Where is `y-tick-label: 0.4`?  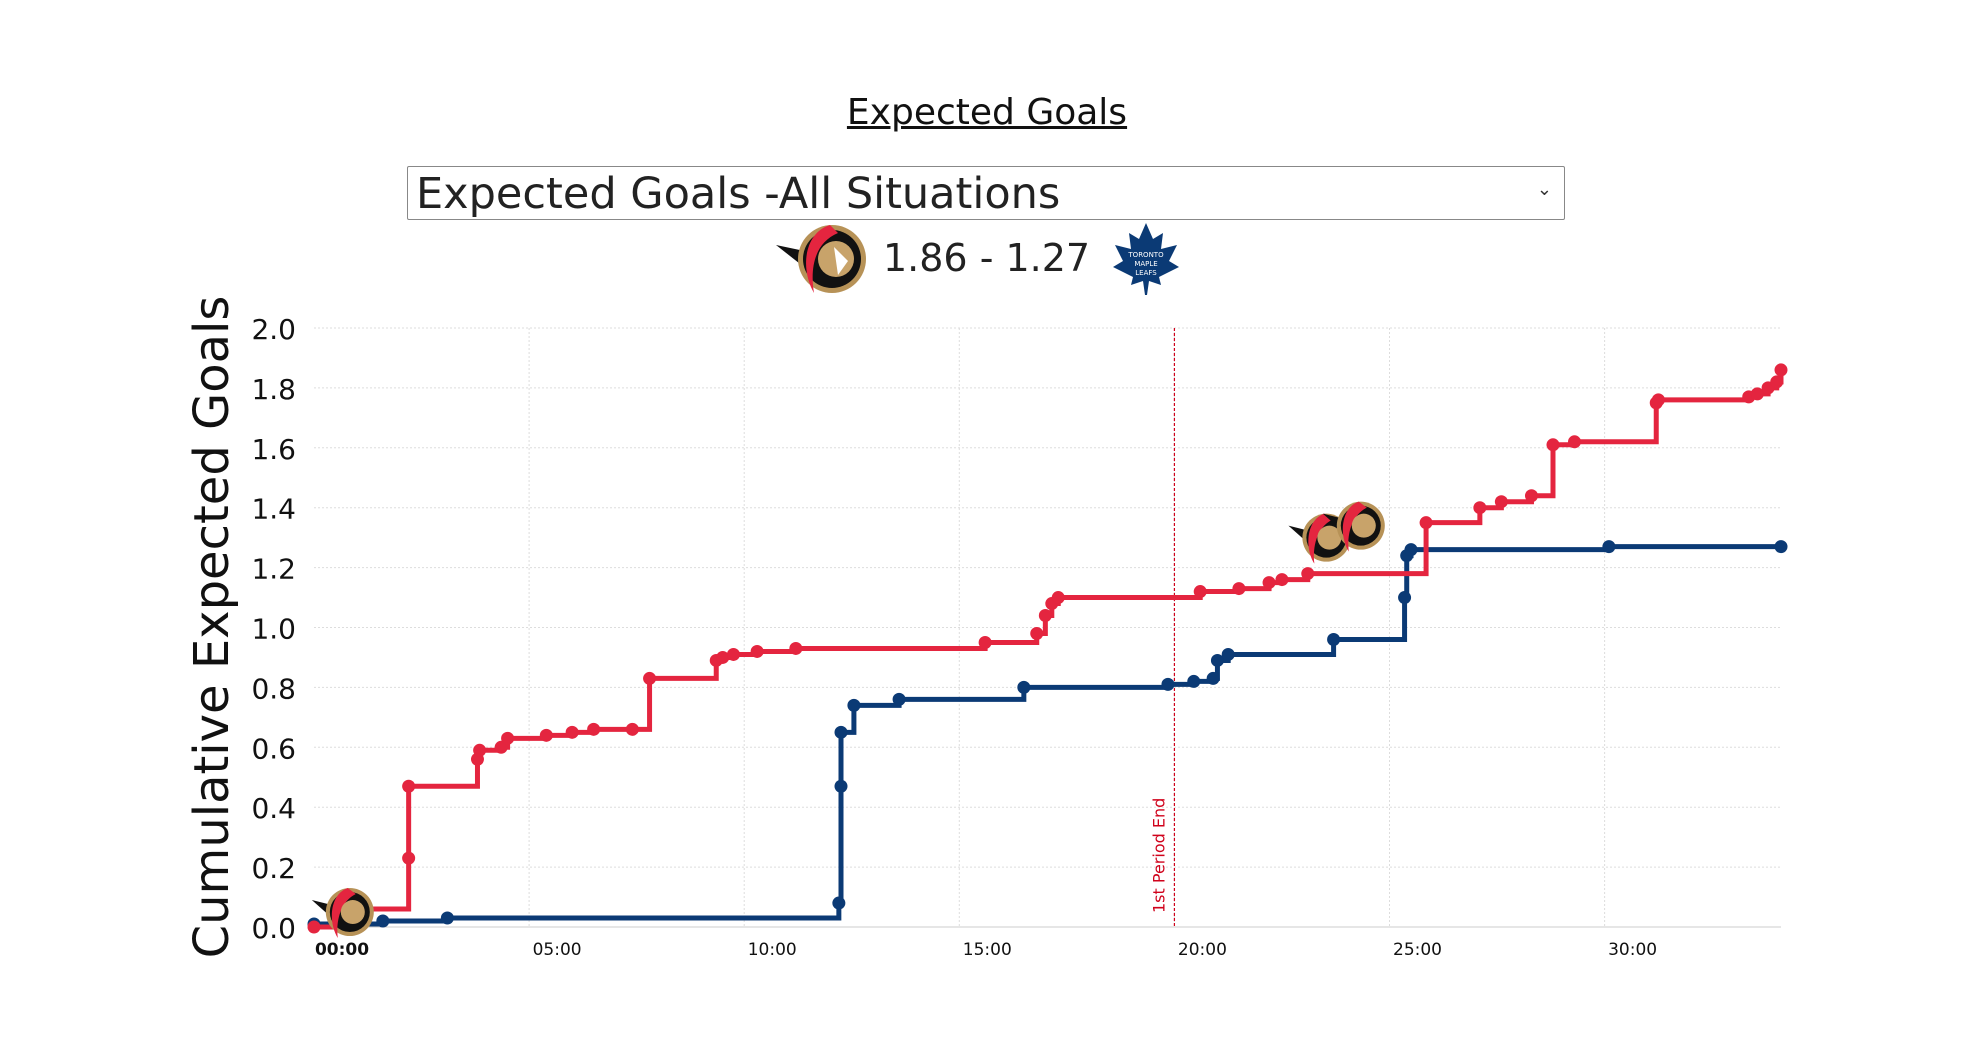
y-tick-label: 0.4 is located at coordinates (273, 808).